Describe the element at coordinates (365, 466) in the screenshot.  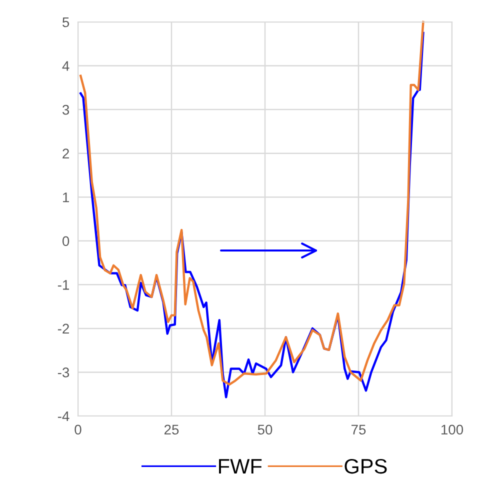
I see `legend-label: GPS` at that location.